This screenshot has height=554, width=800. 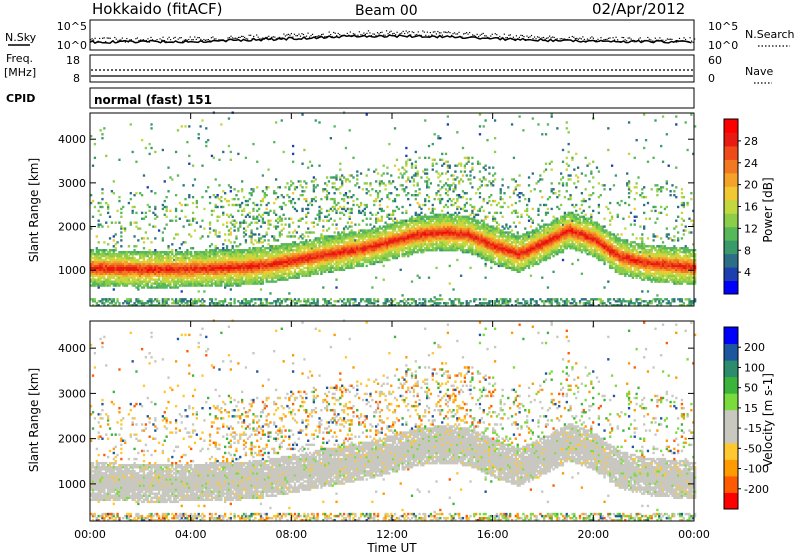 What do you see at coordinates (751, 388) in the screenshot?
I see `colorbar-tick-label: 50` at bounding box center [751, 388].